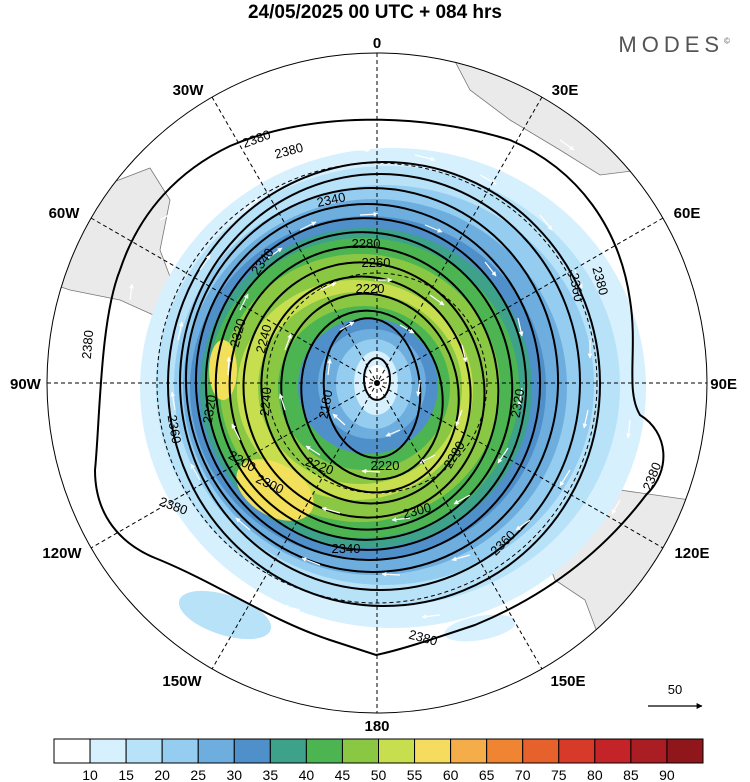 Image resolution: width=750 pixels, height=782 pixels. I want to click on colorbar-tick-label: 40, so click(307, 774).